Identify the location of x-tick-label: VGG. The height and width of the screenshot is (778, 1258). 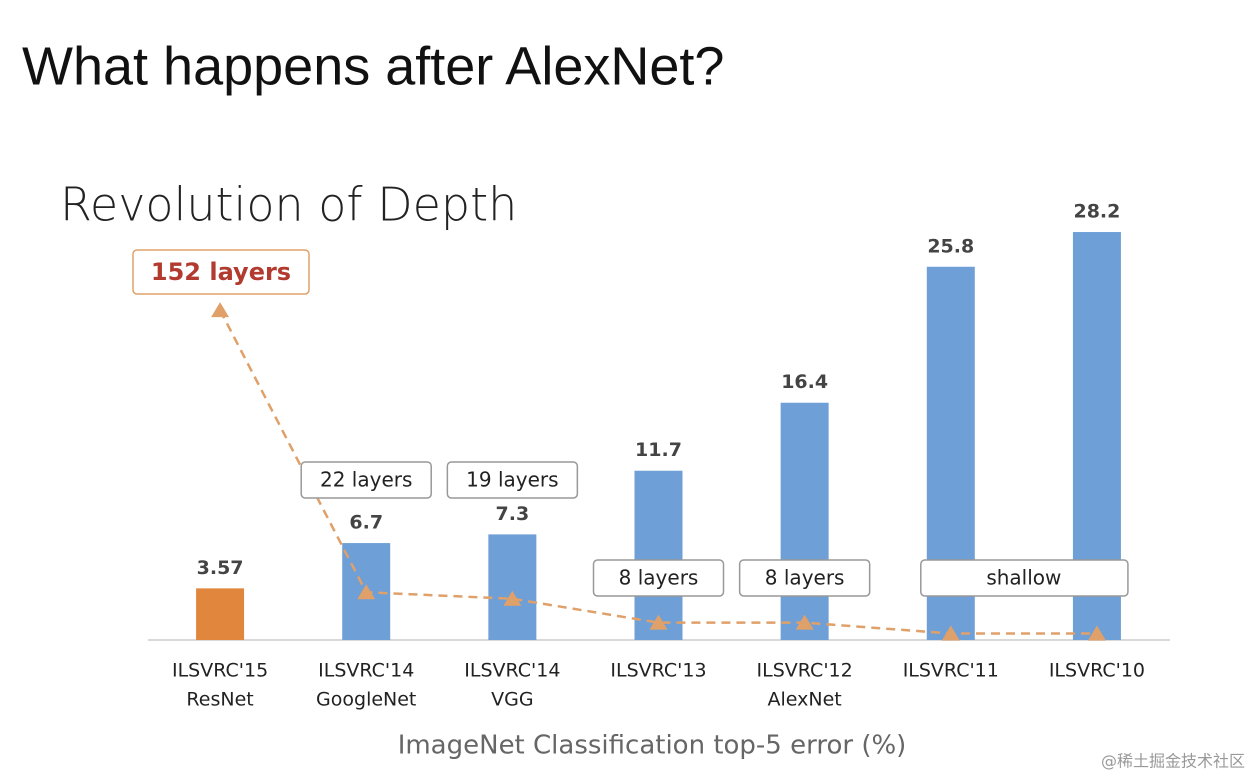
(512, 700).